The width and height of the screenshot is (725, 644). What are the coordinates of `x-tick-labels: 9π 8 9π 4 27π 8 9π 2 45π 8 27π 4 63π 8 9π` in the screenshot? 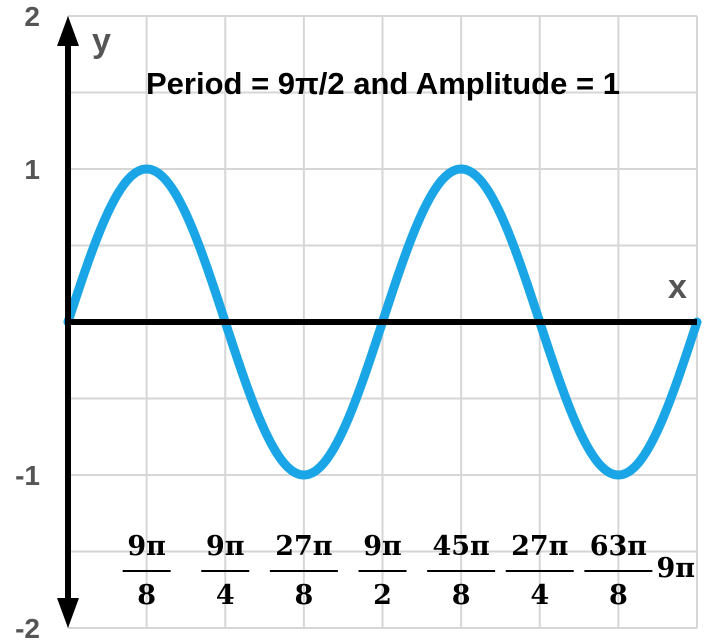 It's located at (408, 571).